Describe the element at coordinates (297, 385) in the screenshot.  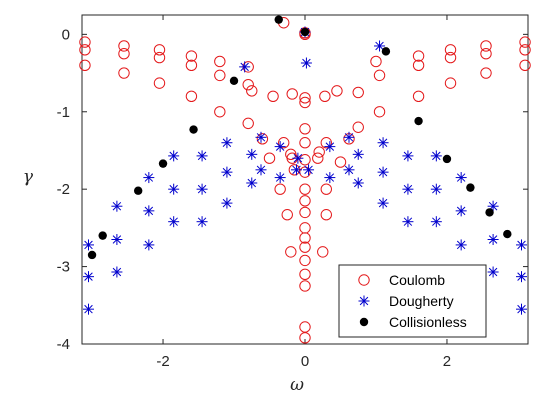
I see `x-axis-label: ω` at that location.